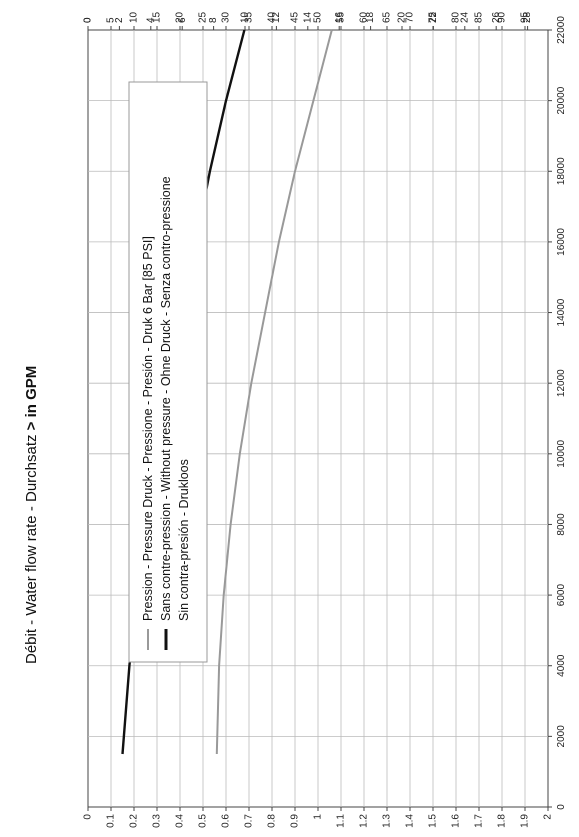  I want to click on tick-label-right-12: 12, so click(276, 17).